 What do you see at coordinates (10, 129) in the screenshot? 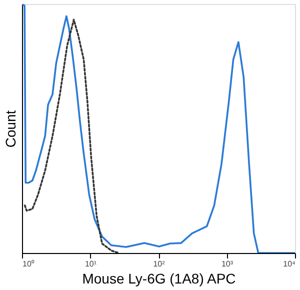
I see `y-axis-title: Count` at bounding box center [10, 129].